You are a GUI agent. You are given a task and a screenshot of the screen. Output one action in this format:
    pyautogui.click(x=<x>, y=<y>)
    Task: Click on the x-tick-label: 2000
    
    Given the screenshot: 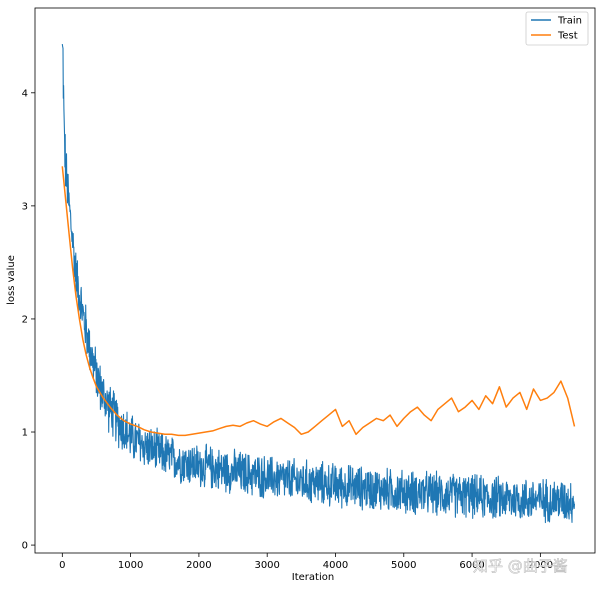 What is the action you would take?
    pyautogui.click(x=198, y=565)
    